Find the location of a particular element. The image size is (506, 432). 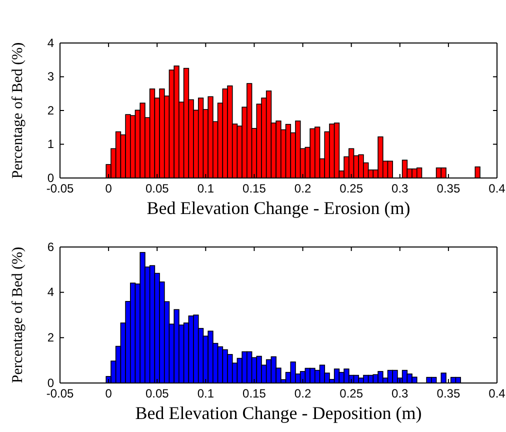

y-tick-label: 6 is located at coordinates (50, 247).